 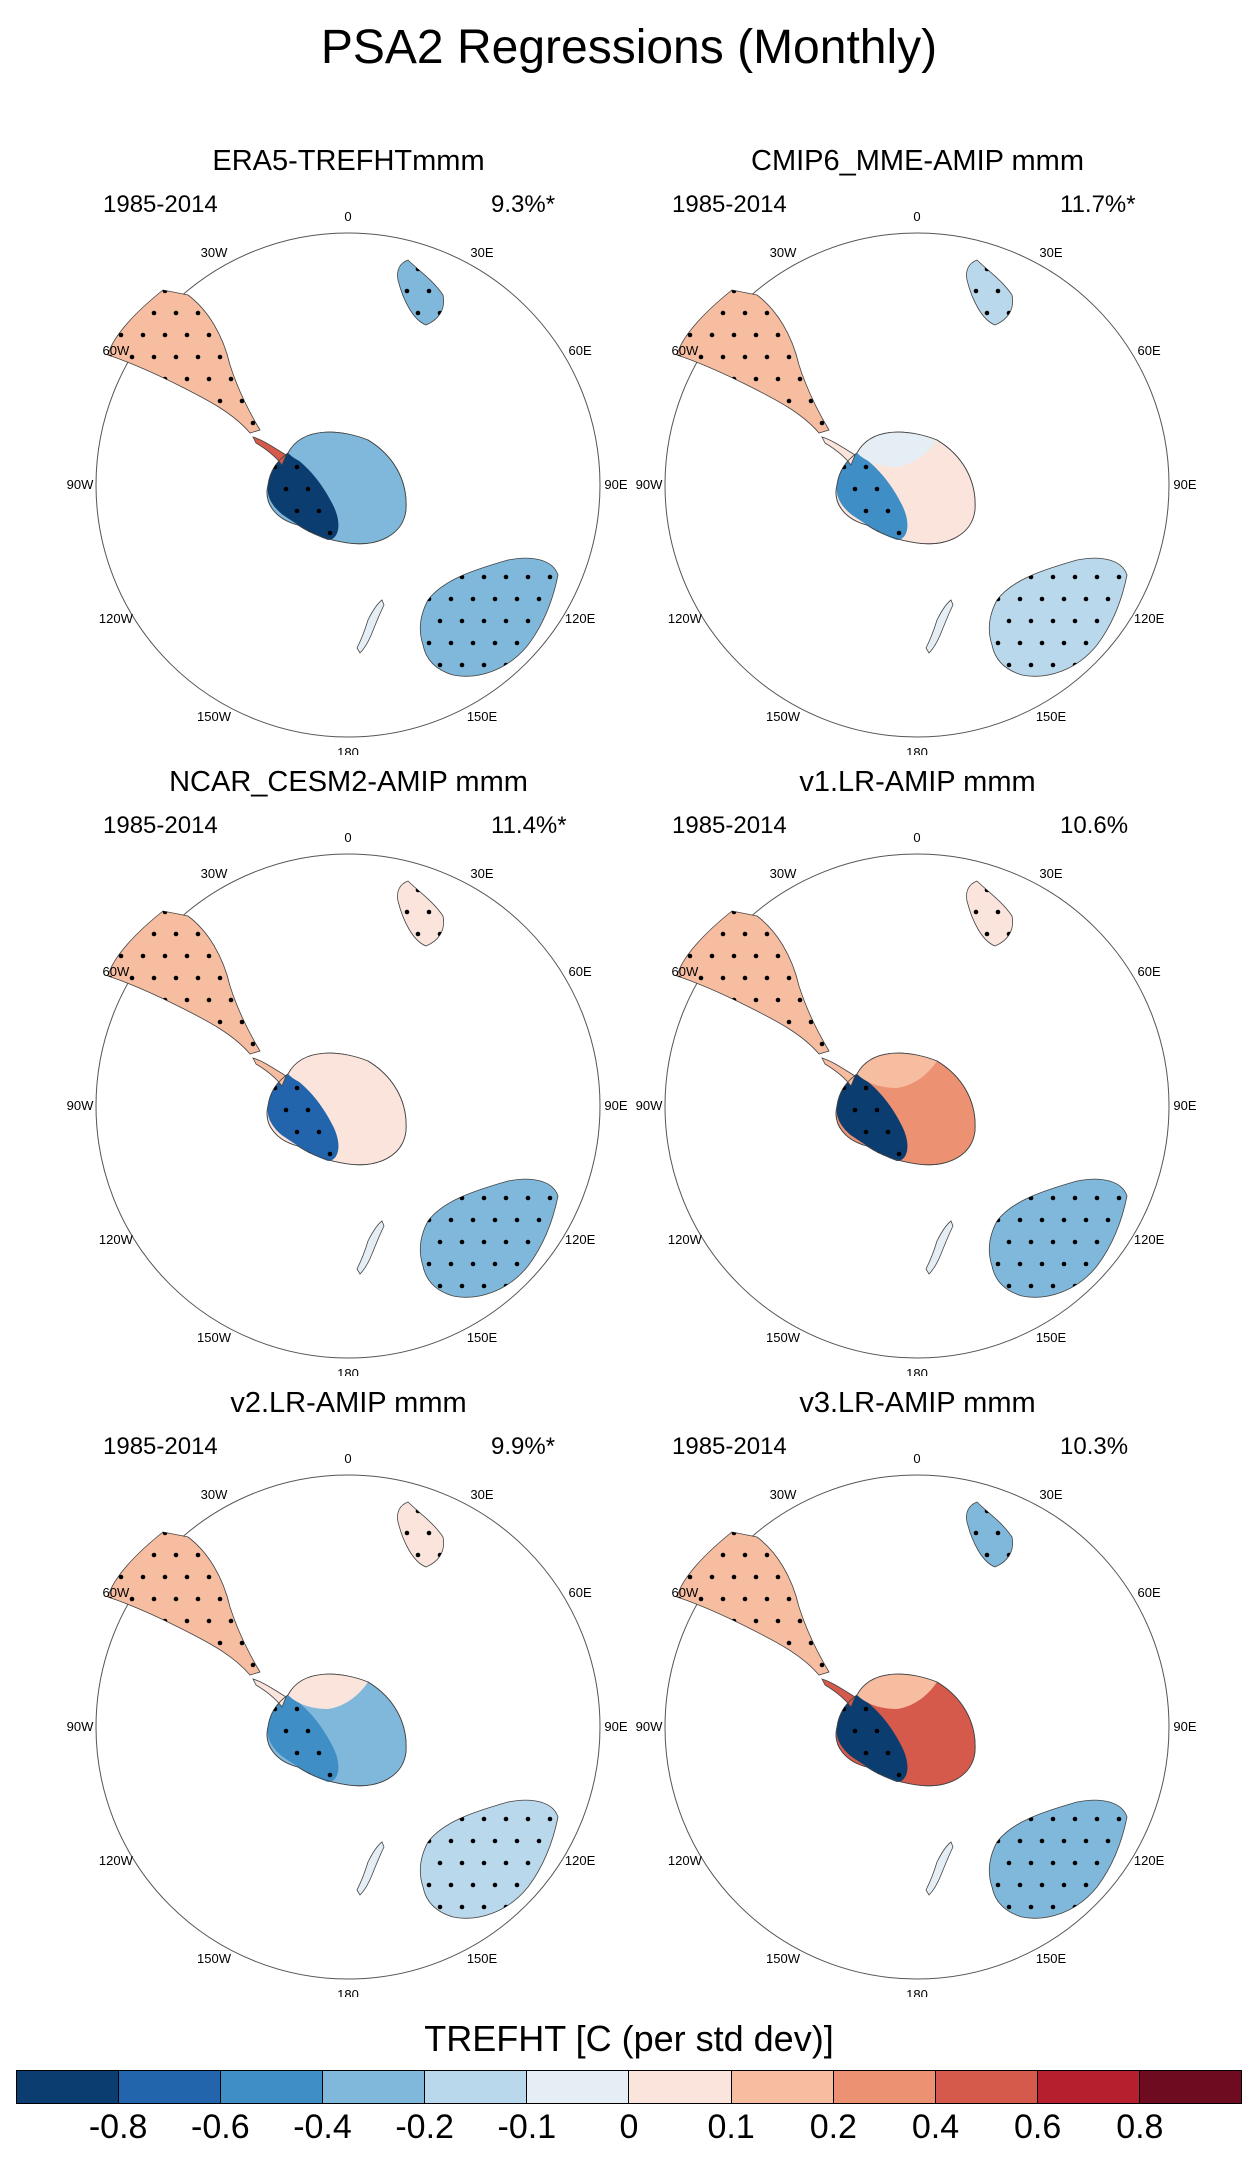 I want to click on colorbar, so click(x=629, y=2087).